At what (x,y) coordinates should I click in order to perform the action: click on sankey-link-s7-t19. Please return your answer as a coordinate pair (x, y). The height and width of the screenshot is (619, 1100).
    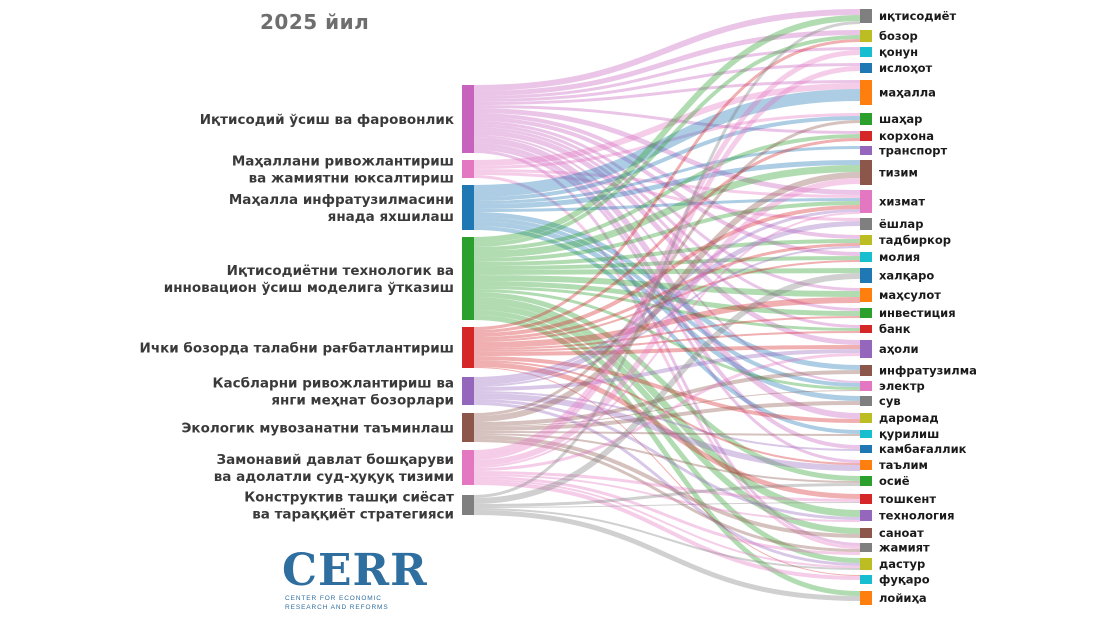
    Looking at the image, I should click on (667, 398).